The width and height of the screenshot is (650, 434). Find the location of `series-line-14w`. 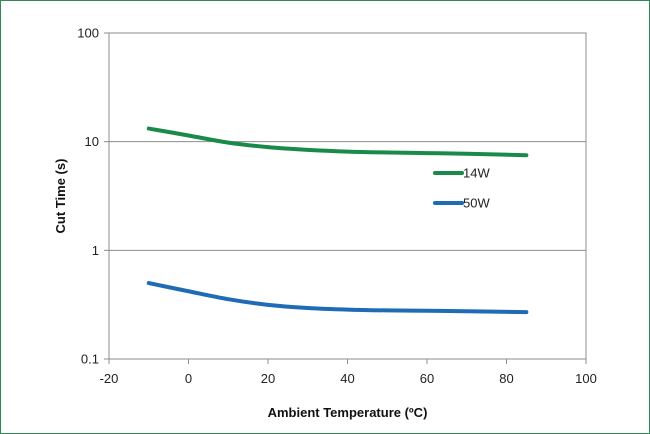

series-line-14w is located at coordinates (337, 142).